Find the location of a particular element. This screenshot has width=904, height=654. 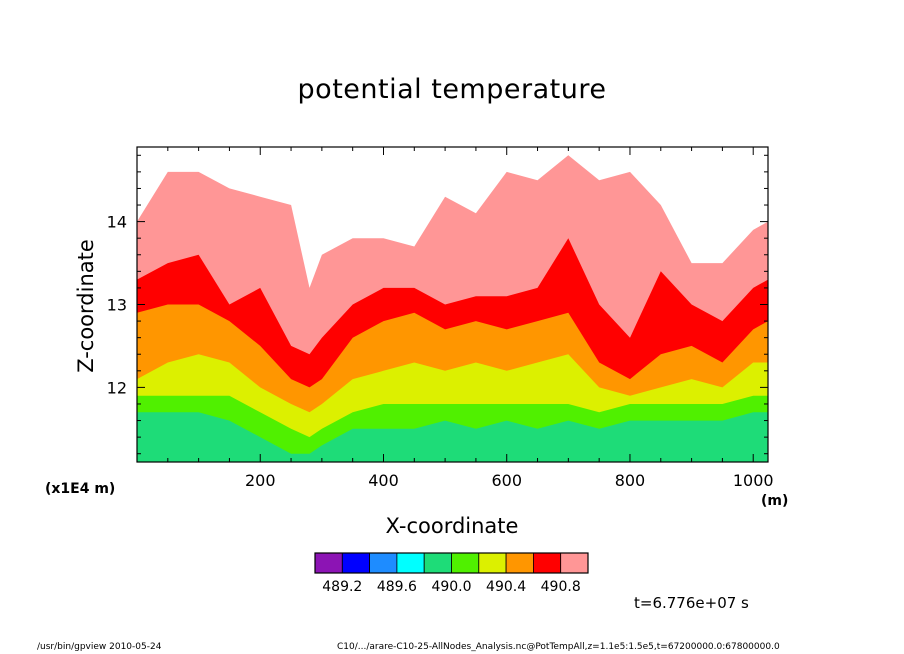

y-scale-note: (x1E4 m) is located at coordinates (80, 489).